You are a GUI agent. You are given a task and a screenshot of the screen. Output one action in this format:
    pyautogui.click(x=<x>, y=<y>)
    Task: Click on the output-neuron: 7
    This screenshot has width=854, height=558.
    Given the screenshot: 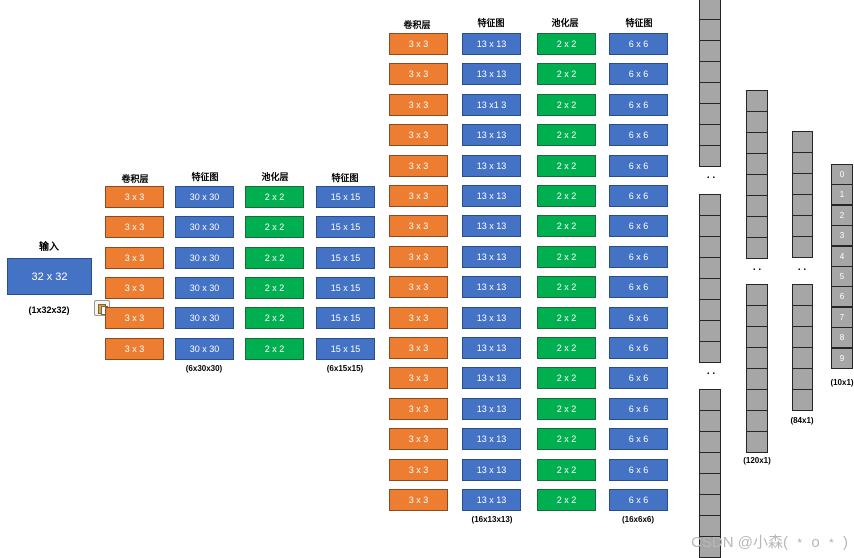 What is the action you would take?
    pyautogui.click(x=842, y=317)
    